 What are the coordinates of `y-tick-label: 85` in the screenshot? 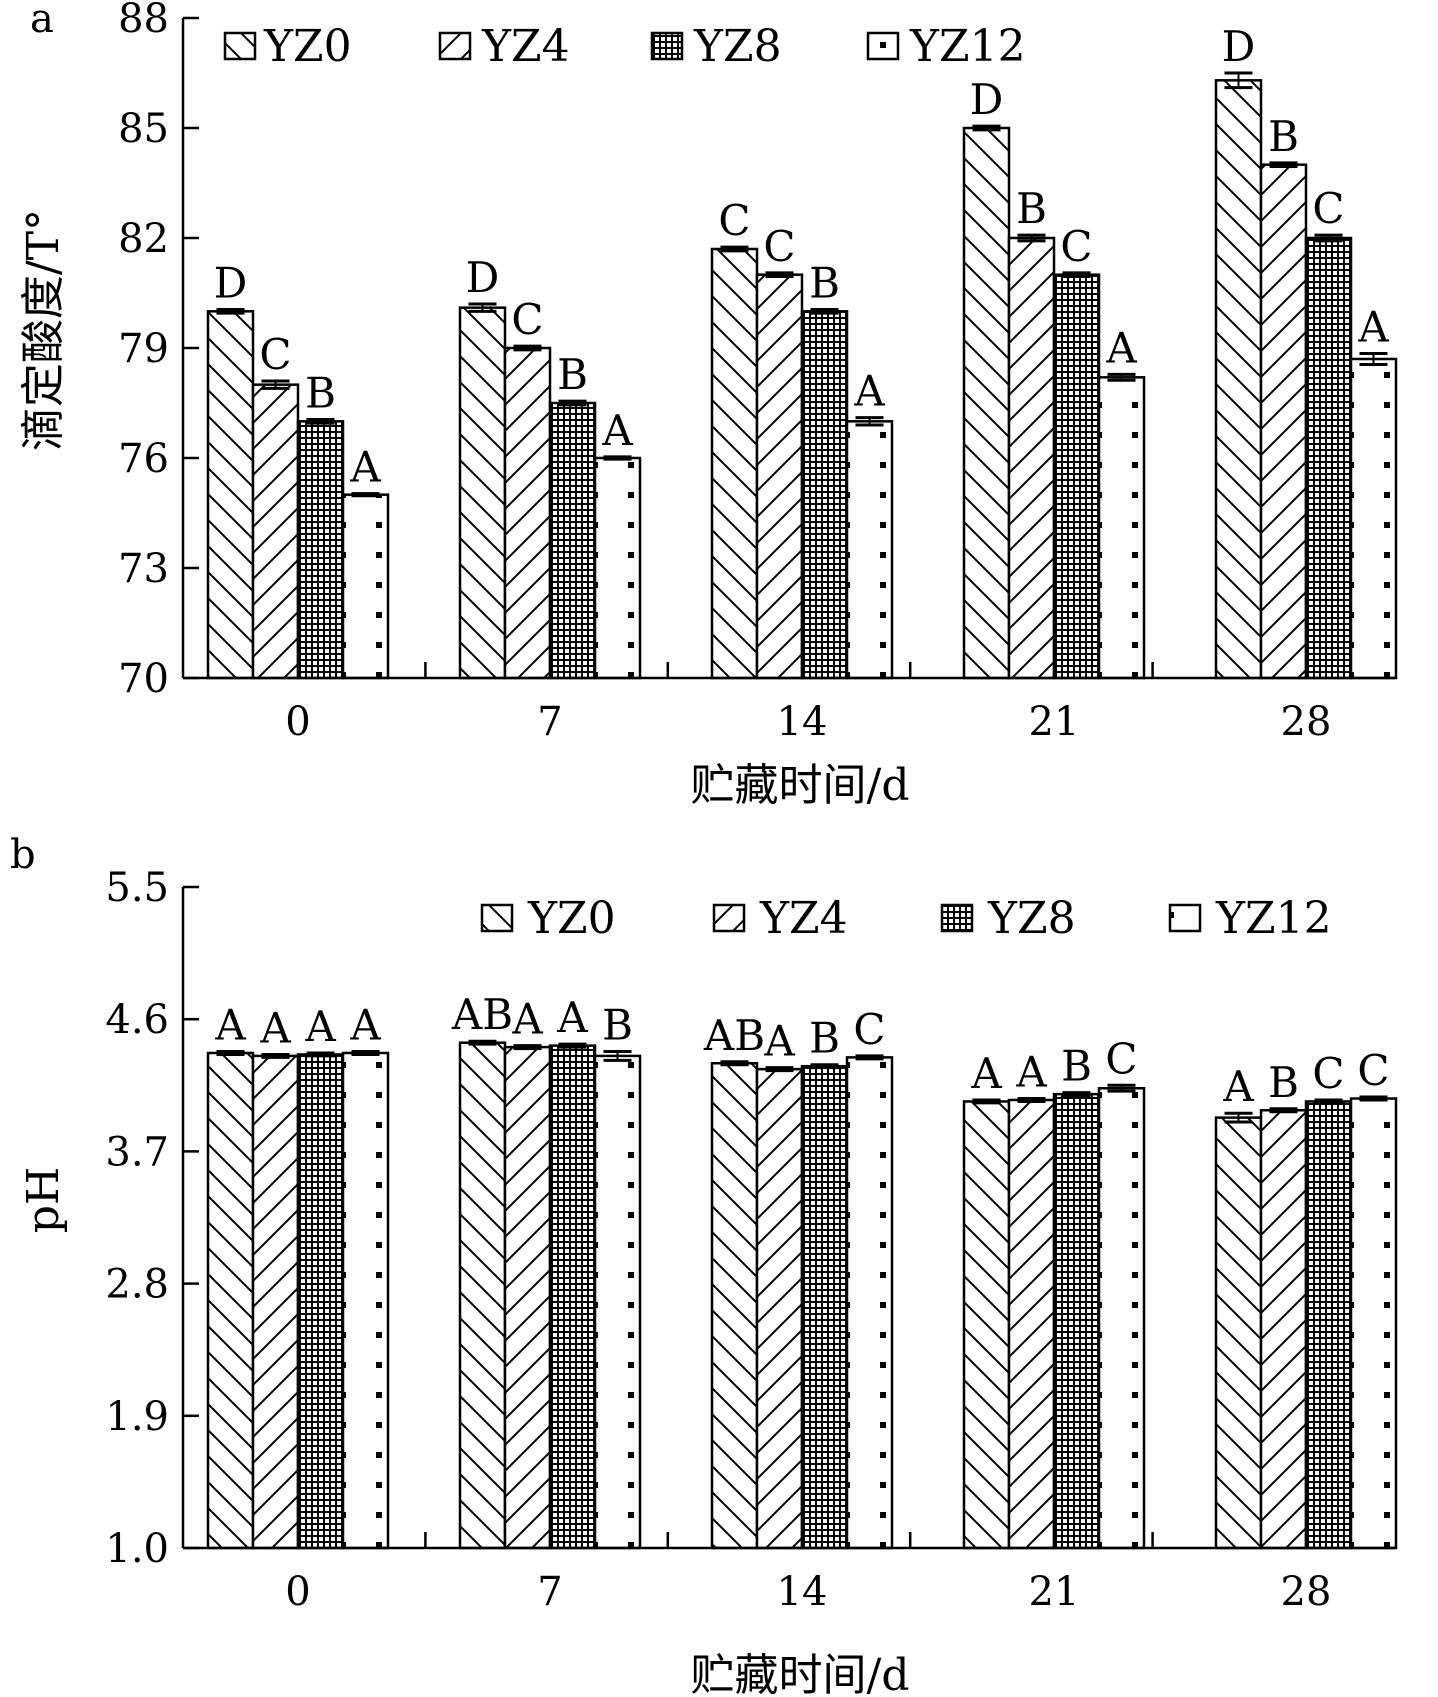 It's located at (143, 129).